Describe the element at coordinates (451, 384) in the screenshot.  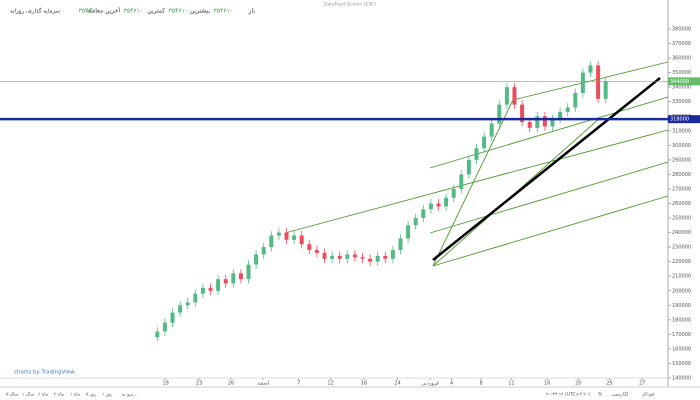
I see `x-tick-label: 4` at that location.